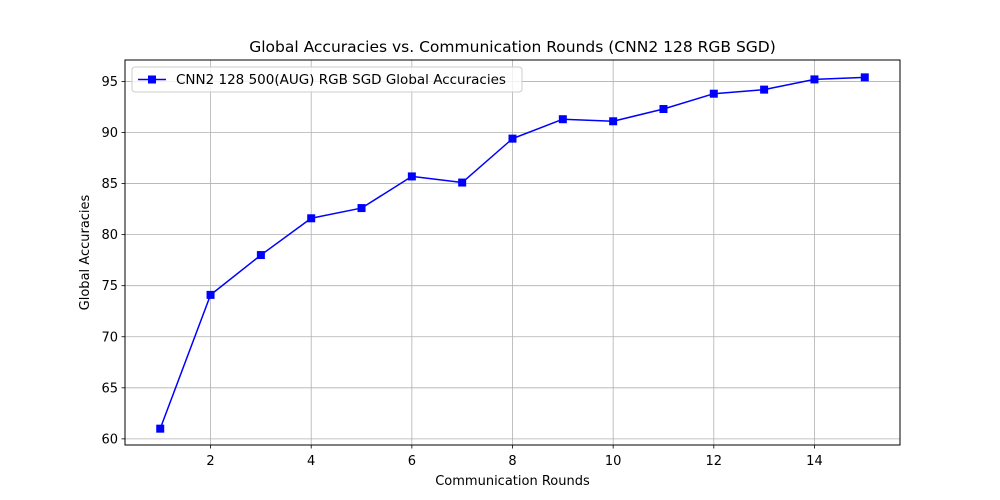 This screenshot has width=1000, height=500. What do you see at coordinates (613, 461) in the screenshot?
I see `x-tick-label: 10` at bounding box center [613, 461].